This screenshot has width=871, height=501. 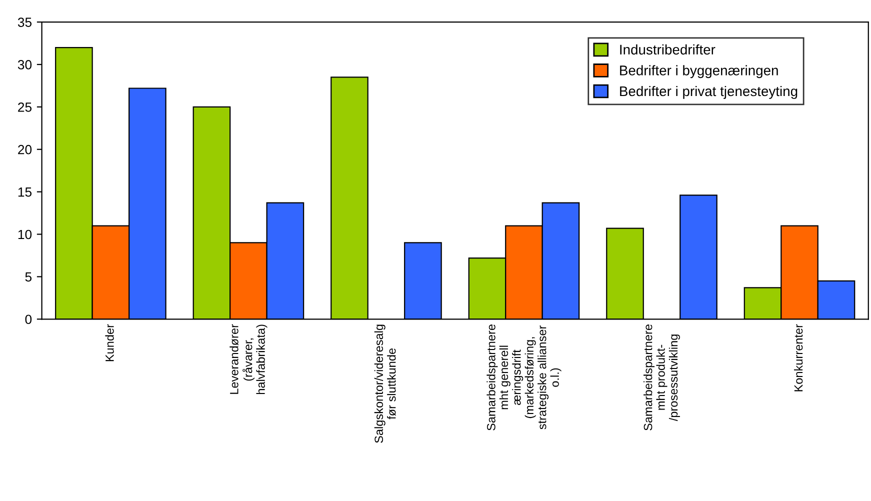 I want to click on y-tick-label: 30, so click(x=25, y=65).